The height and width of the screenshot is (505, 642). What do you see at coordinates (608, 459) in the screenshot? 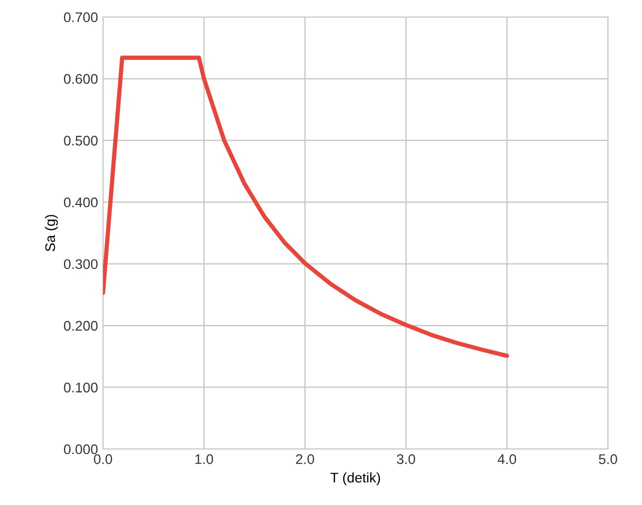
I see `x-tick-label: 5.0` at bounding box center [608, 459].